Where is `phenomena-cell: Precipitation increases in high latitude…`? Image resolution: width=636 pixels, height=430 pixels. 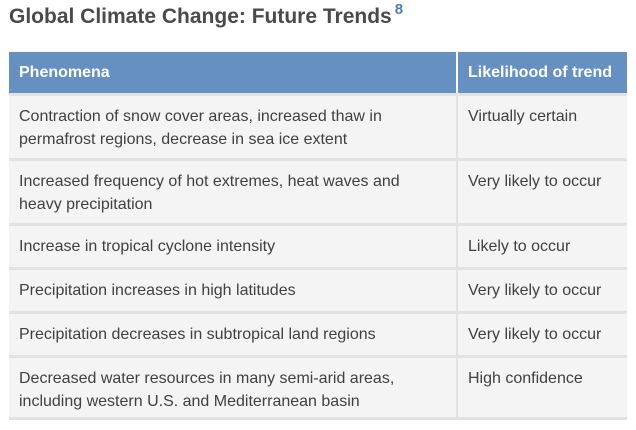 phenomena-cell: Precipitation increases in high latitude… is located at coordinates (233, 289).